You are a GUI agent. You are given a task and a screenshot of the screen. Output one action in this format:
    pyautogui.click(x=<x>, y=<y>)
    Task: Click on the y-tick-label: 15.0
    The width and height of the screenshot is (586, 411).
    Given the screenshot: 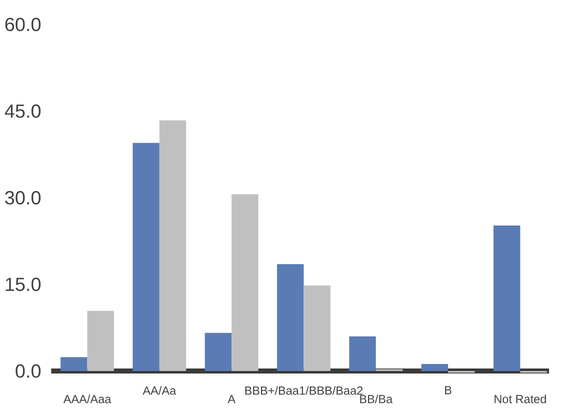 What is the action you would take?
    pyautogui.click(x=23, y=284)
    